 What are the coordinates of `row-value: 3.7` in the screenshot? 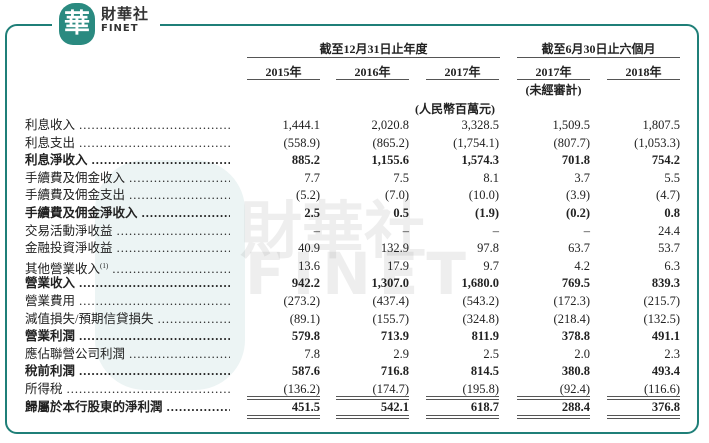 It's located at (582, 177).